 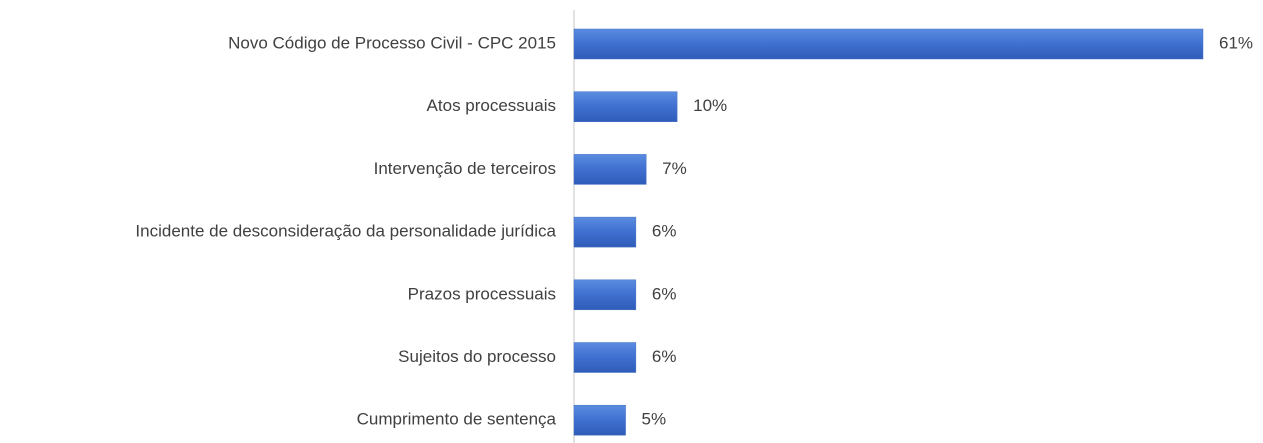 What do you see at coordinates (482, 293) in the screenshot?
I see `category-label: Prazos processuais` at bounding box center [482, 293].